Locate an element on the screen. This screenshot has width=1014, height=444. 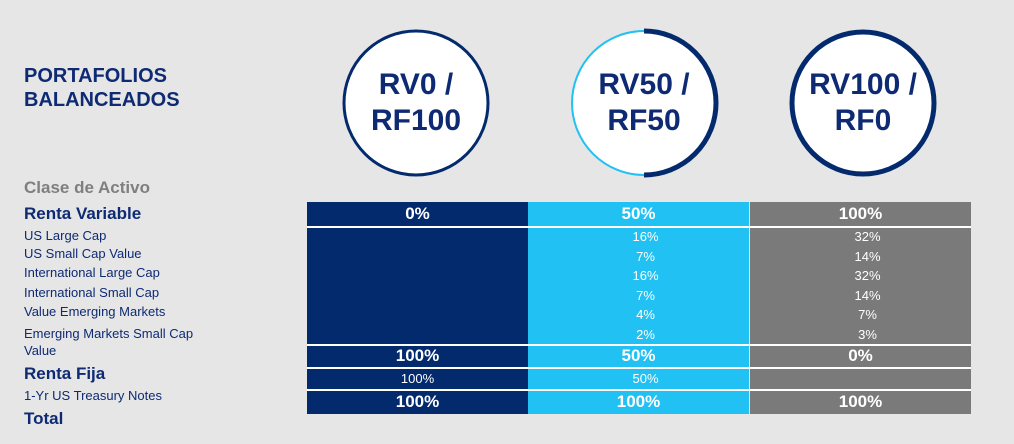
portfolio-circle-rv0: RV0 / RF100 is located at coordinates (416, 103).